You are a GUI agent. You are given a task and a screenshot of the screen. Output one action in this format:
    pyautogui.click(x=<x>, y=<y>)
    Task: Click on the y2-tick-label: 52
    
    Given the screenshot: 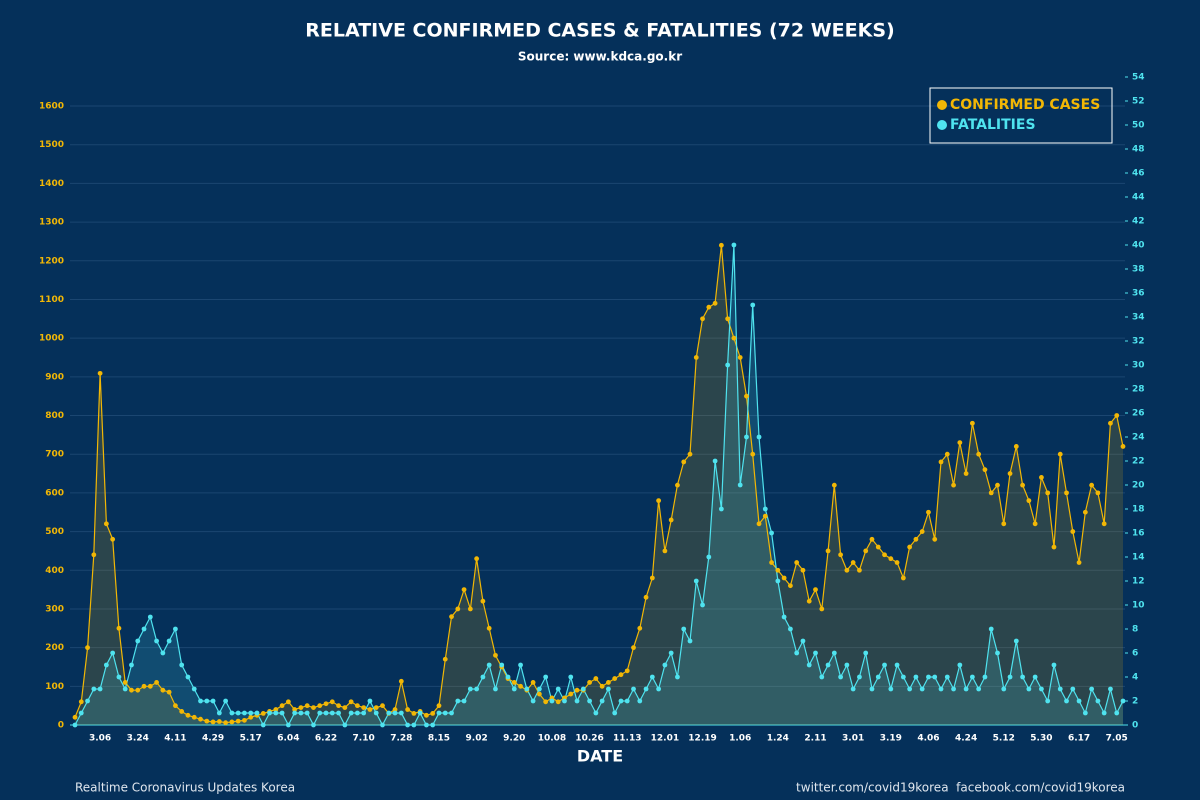 What is the action you would take?
    pyautogui.click(x=1138, y=102)
    